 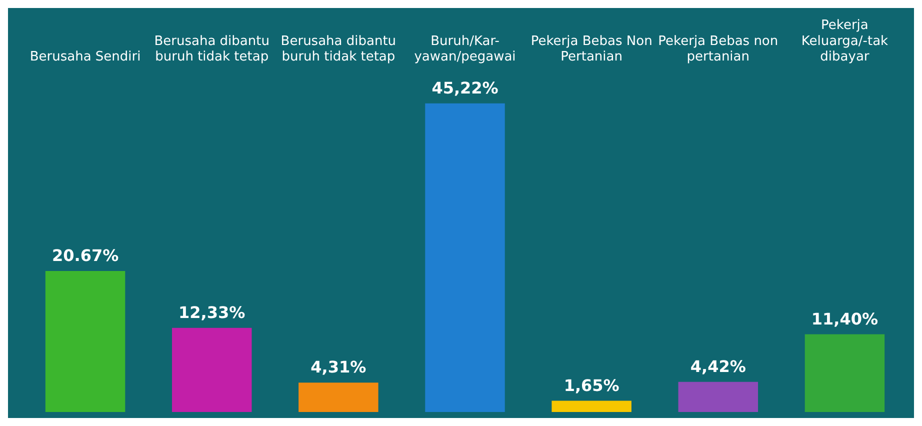 I want to click on x-tick-label: Pekerja Bebas non pertanian, so click(x=718, y=49).